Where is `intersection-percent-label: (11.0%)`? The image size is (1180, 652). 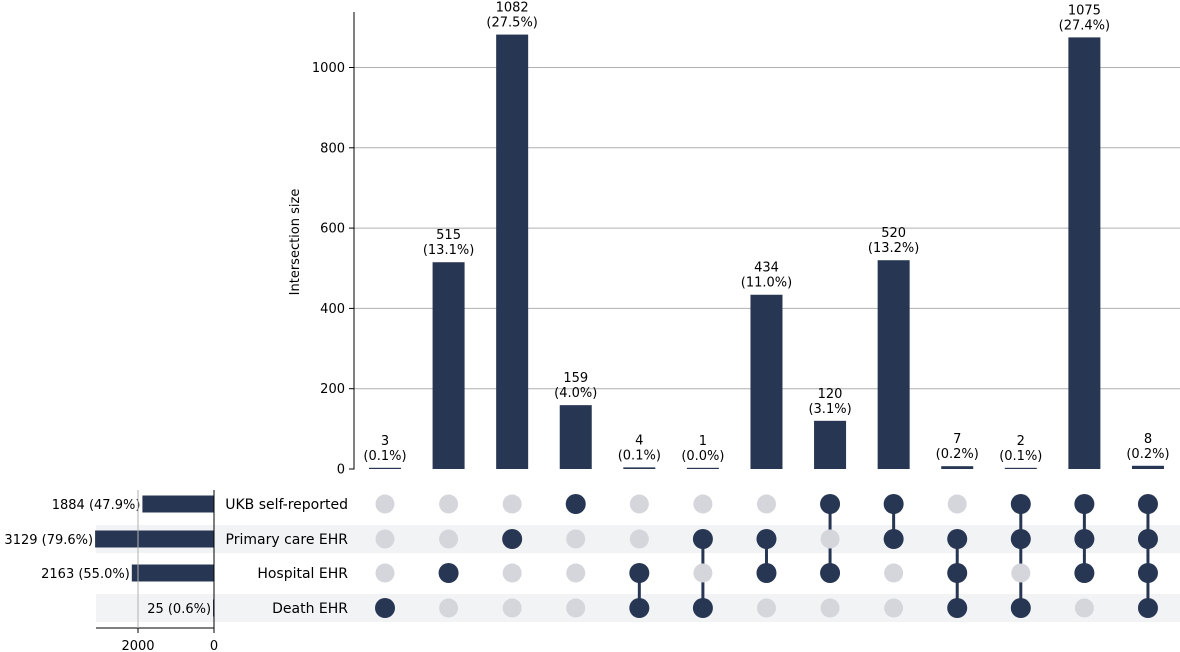 intersection-percent-label: (11.0%) is located at coordinates (766, 283).